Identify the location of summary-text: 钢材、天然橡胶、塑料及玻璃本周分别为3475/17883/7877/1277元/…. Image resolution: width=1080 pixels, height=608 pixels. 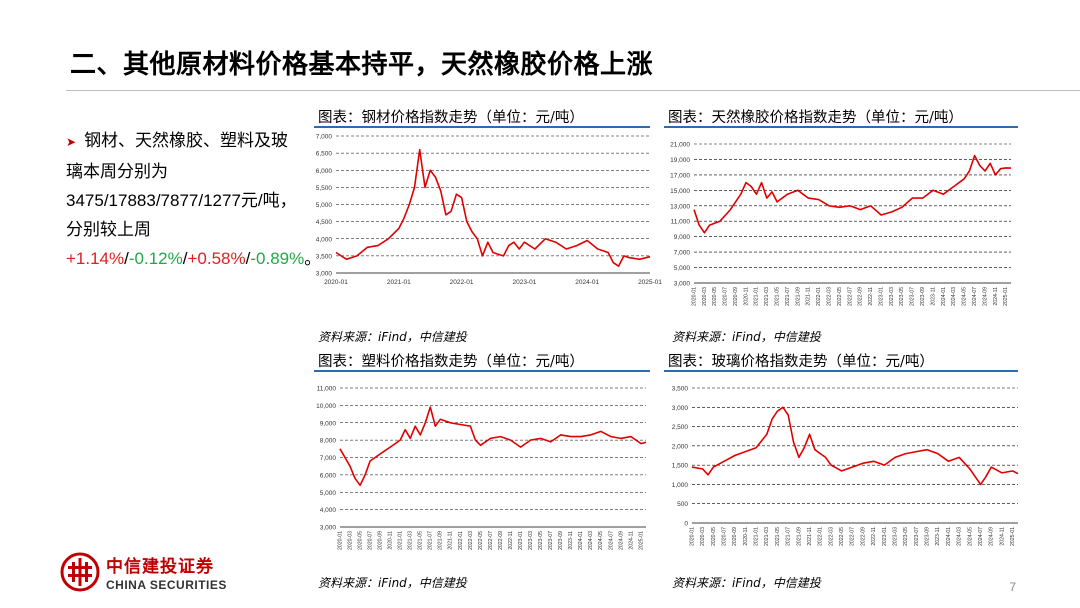
(181, 185).